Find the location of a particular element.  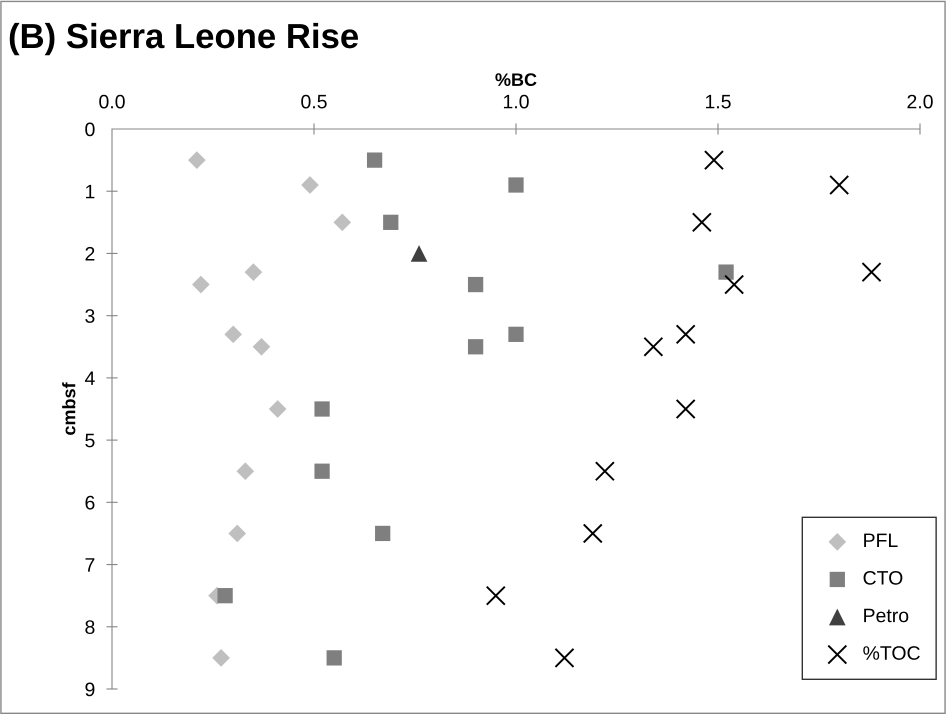

x-tick-label: 1.0 is located at coordinates (516, 101).